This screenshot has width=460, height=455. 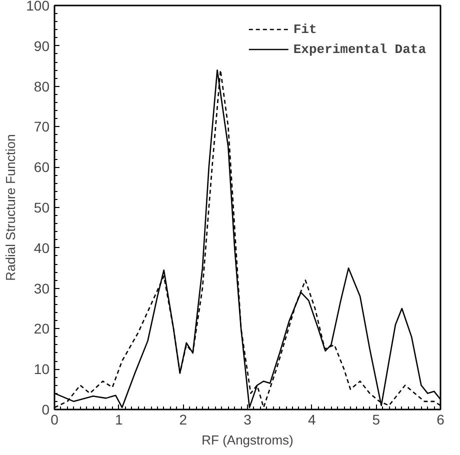 What do you see at coordinates (305, 29) in the screenshot?
I see `legend-label: Fit` at bounding box center [305, 29].